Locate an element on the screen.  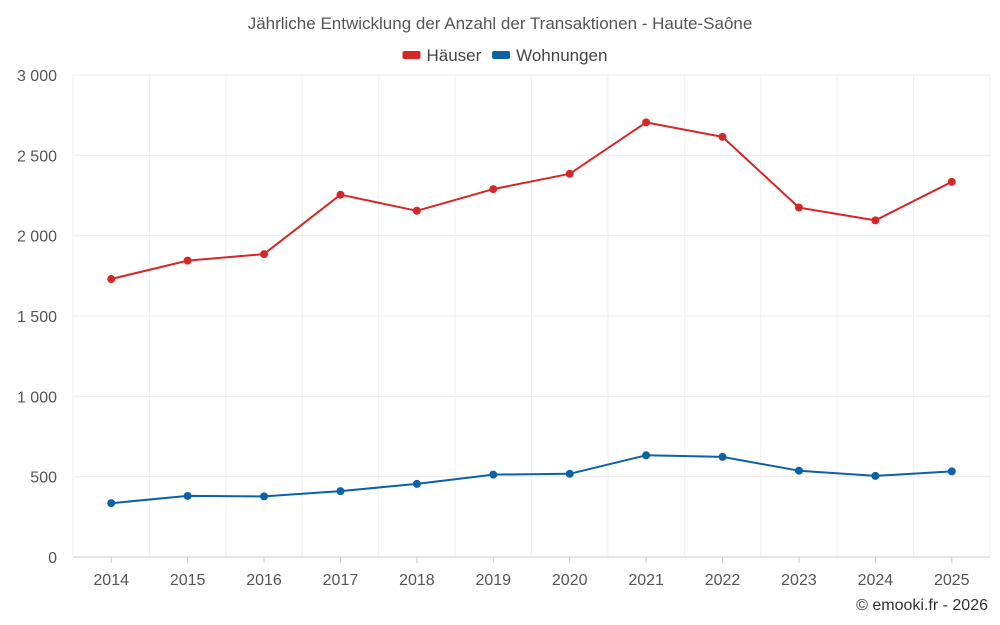
legend-label: Häuser is located at coordinates (454, 55).